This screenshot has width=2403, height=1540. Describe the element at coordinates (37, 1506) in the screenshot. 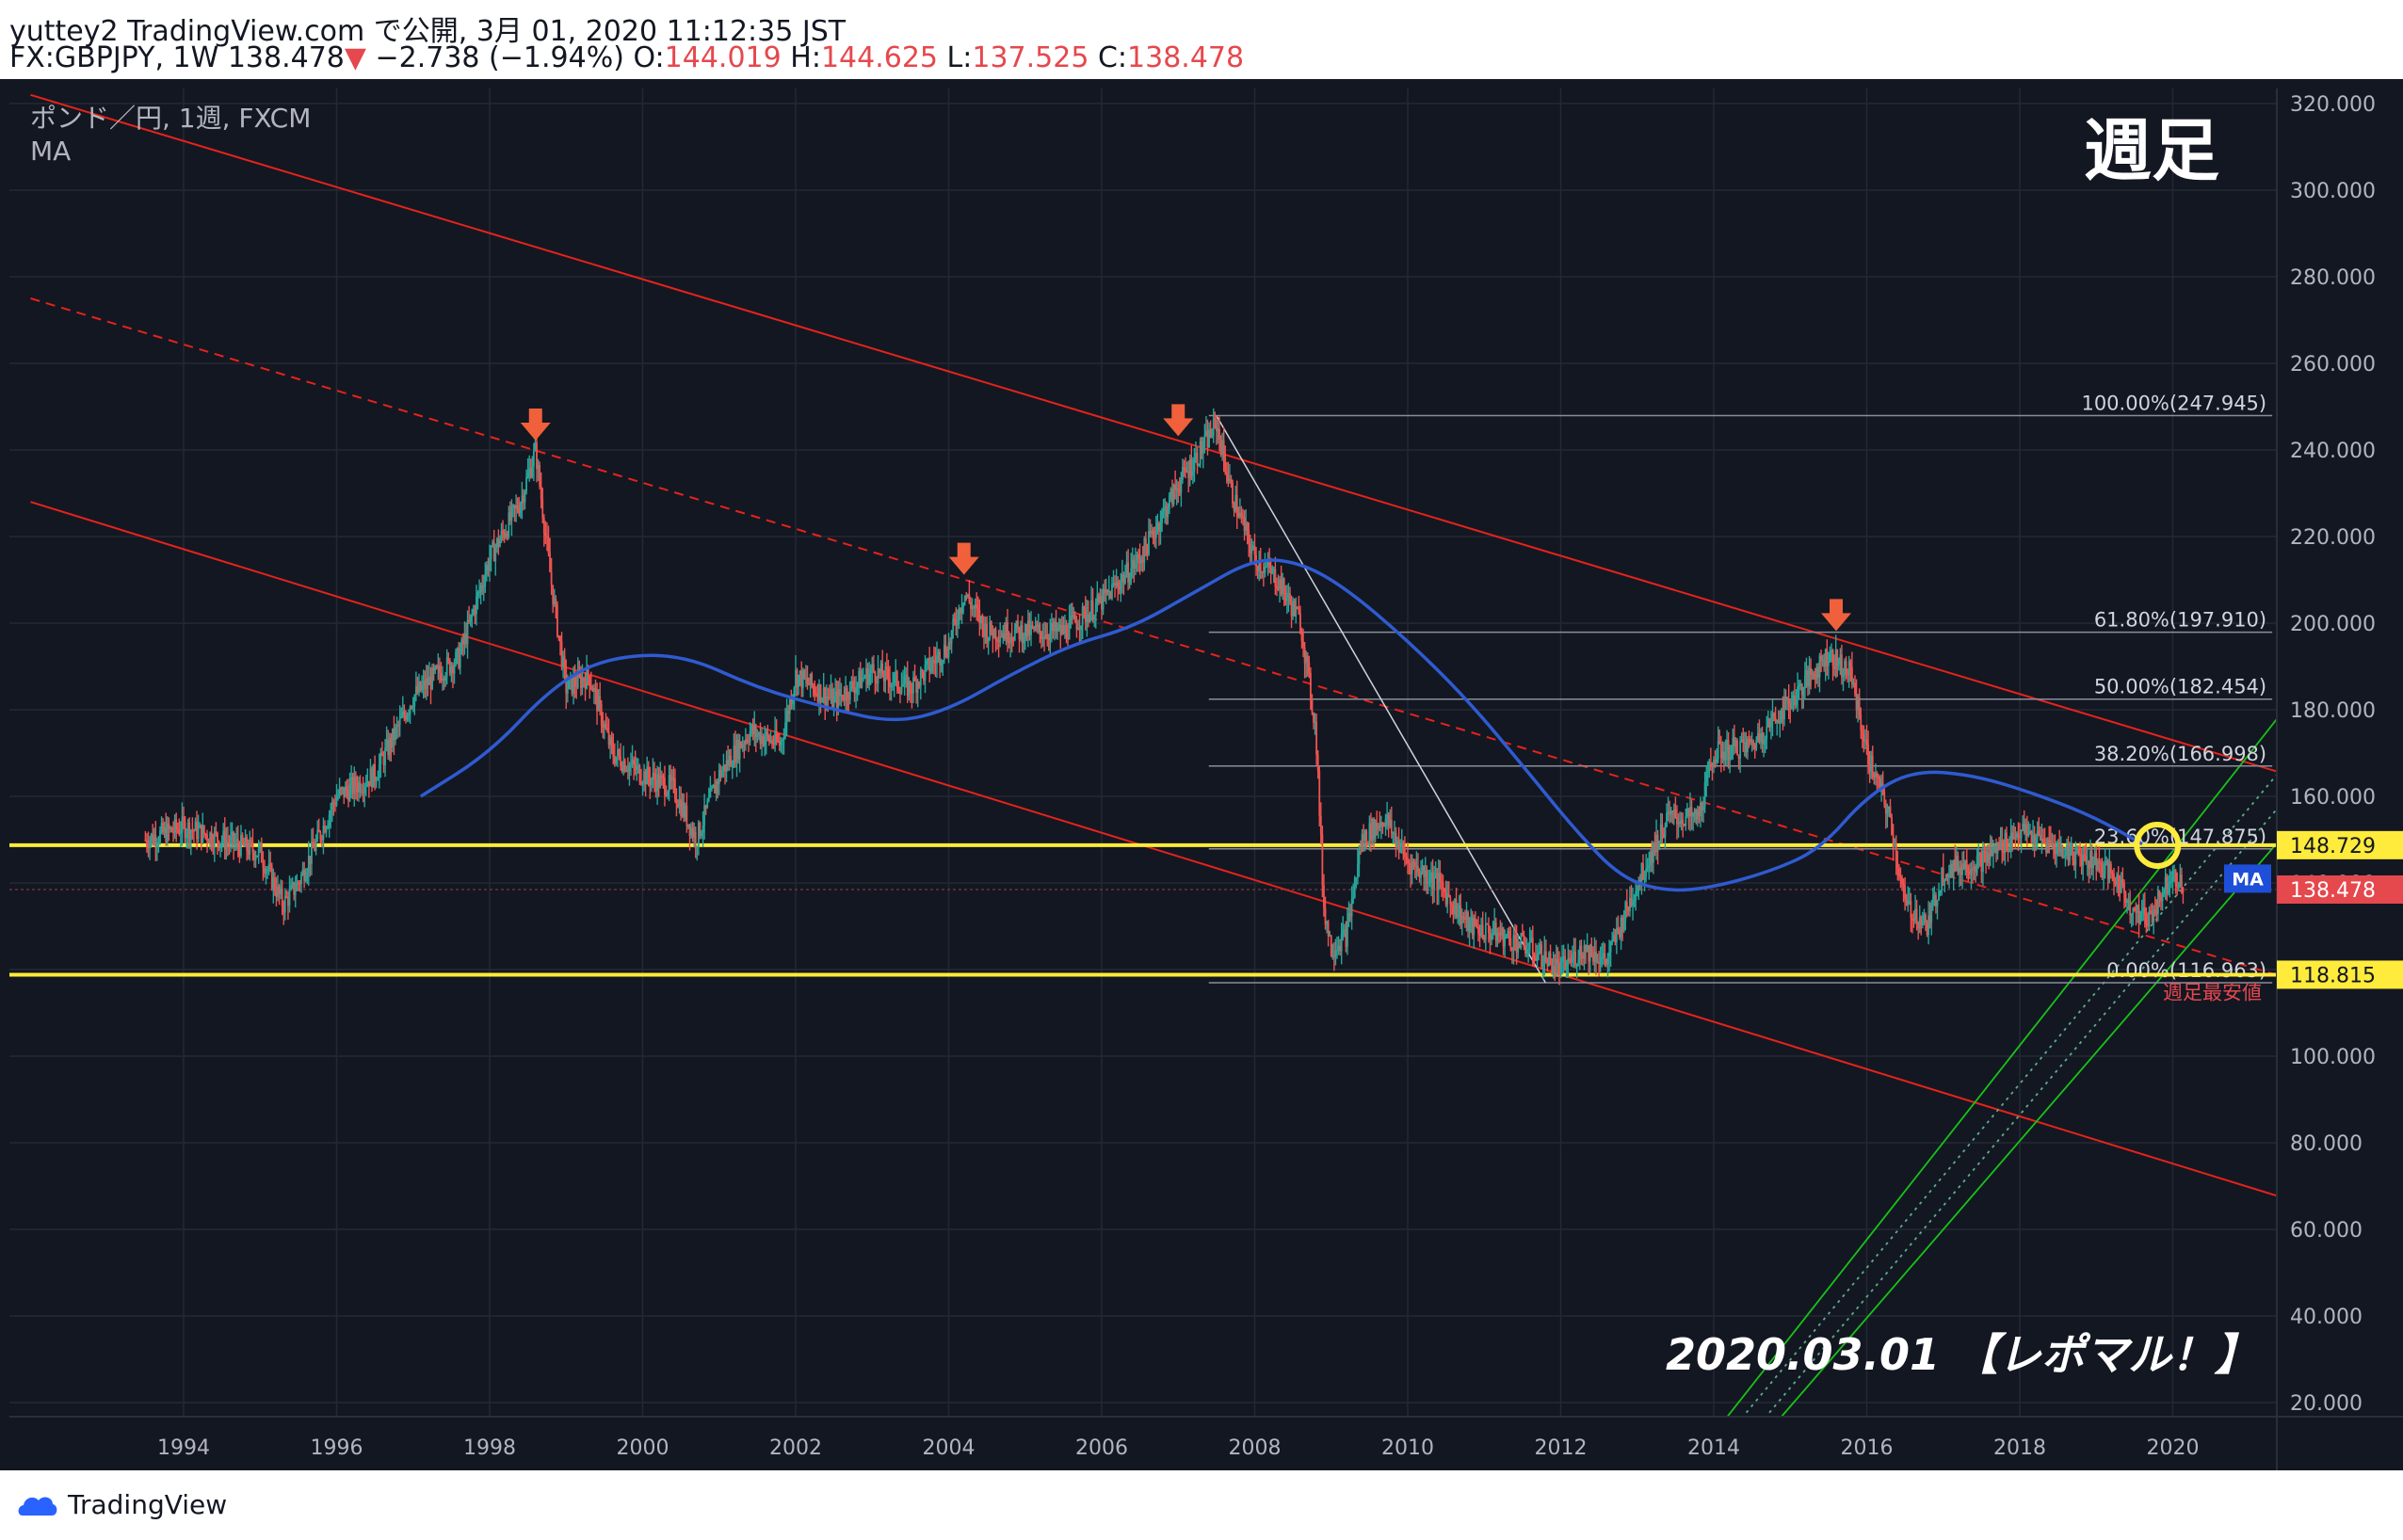

I see `tradingview-logo-icon` at that location.